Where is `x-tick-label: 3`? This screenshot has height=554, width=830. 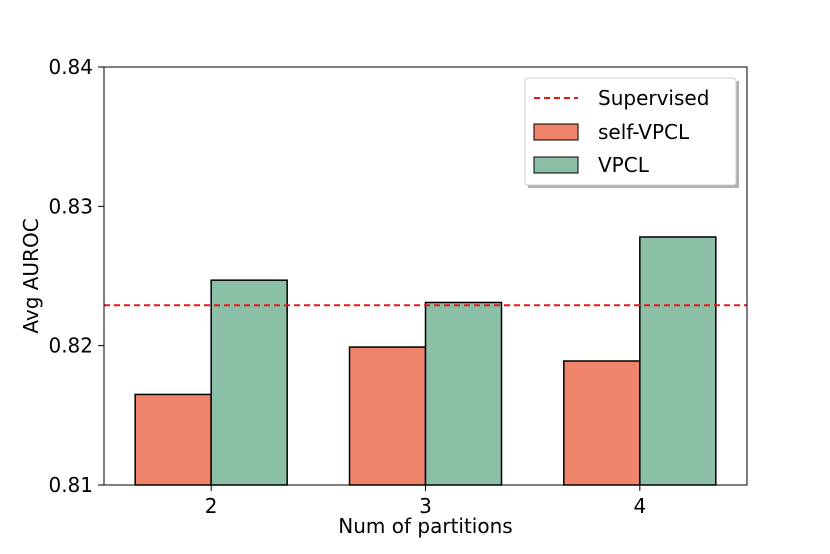
x-tick-label: 3 is located at coordinates (425, 506).